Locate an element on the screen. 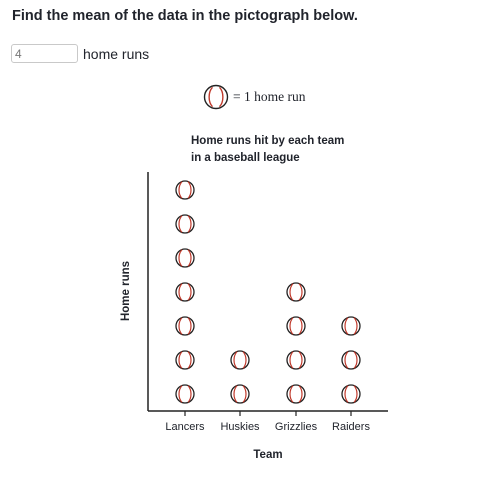  y-axis-label: Home runs is located at coordinates (126, 291).